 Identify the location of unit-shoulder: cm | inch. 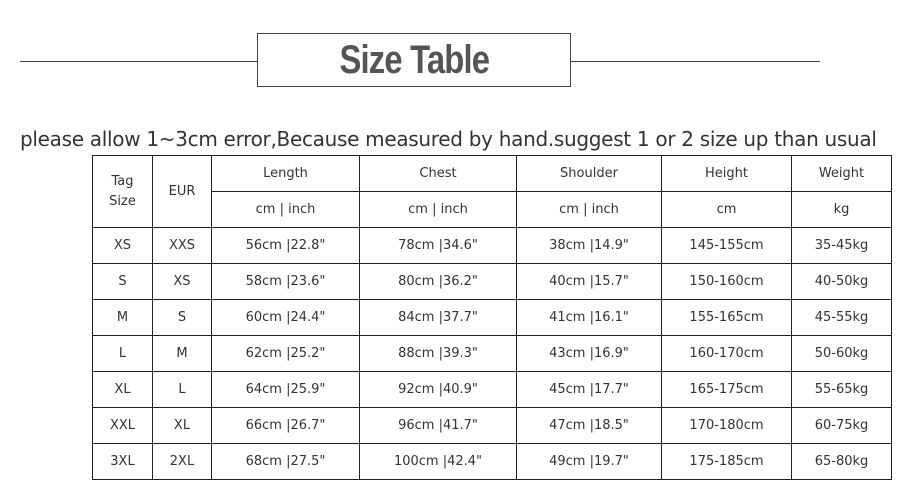
(589, 209).